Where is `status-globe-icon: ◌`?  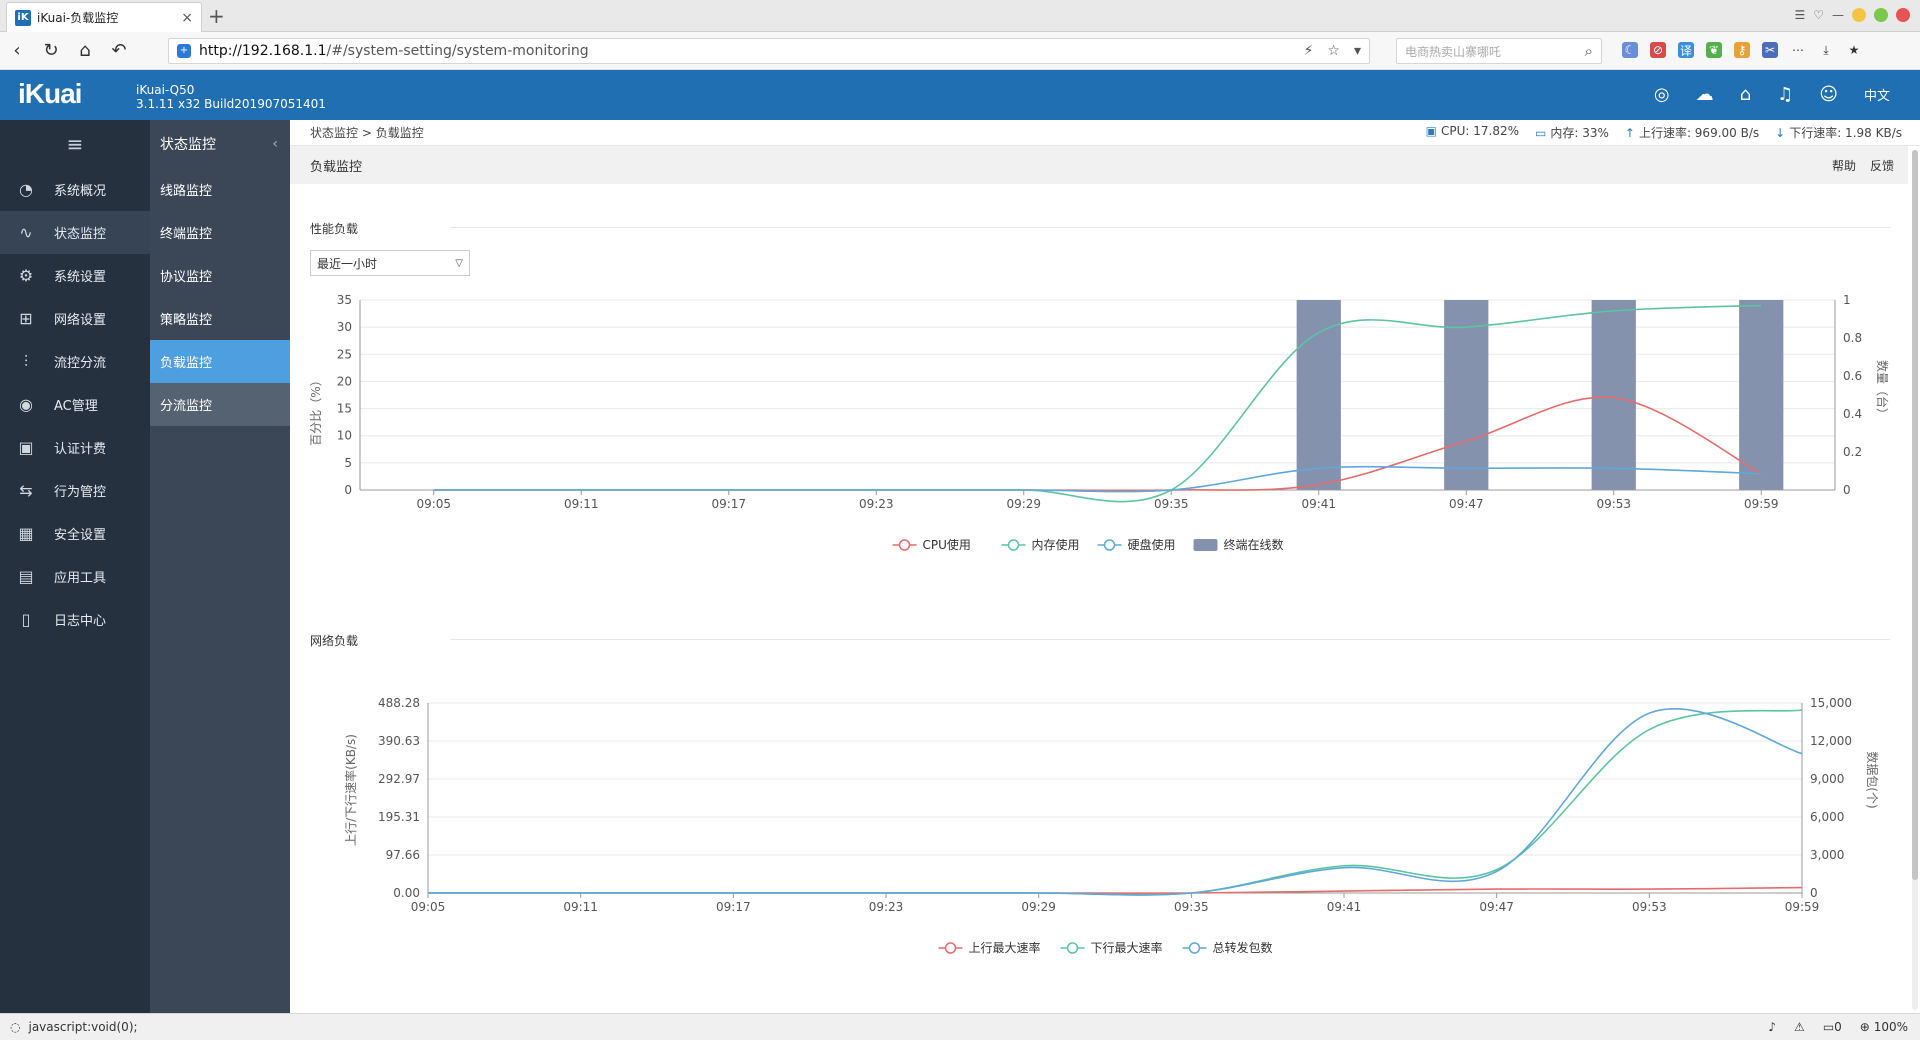
status-globe-icon: ◌ is located at coordinates (15, 1027).